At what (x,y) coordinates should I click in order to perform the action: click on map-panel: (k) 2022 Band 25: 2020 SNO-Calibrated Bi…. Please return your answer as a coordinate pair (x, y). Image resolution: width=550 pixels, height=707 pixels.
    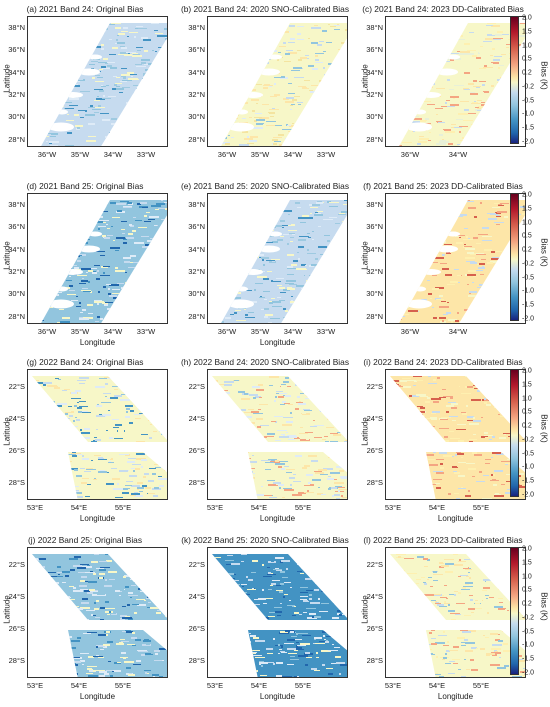
    Looking at the image, I should click on (265, 621).